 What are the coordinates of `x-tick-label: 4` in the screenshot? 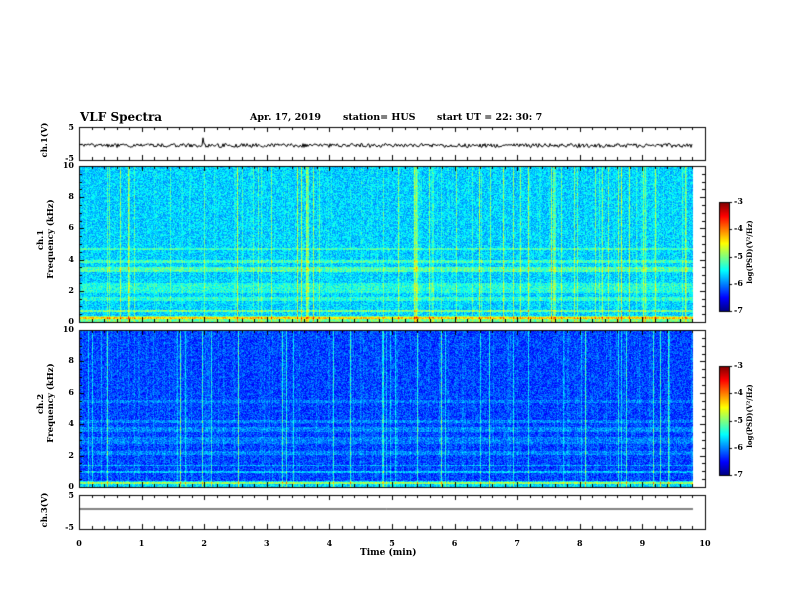 It's located at (329, 543).